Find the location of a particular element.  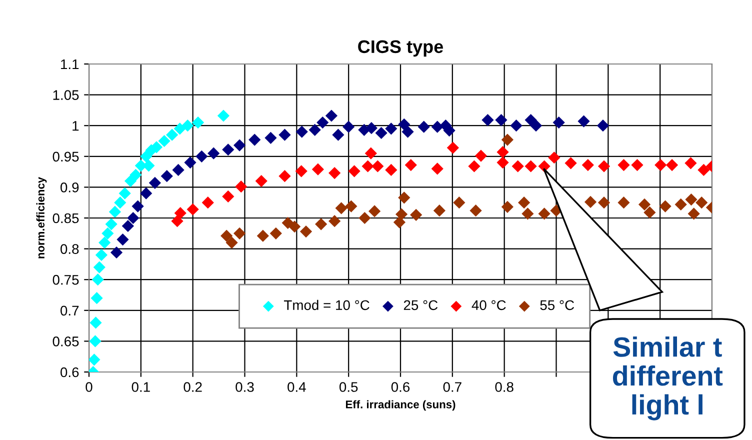

x-tick-label: 0.4 is located at coordinates (297, 387).